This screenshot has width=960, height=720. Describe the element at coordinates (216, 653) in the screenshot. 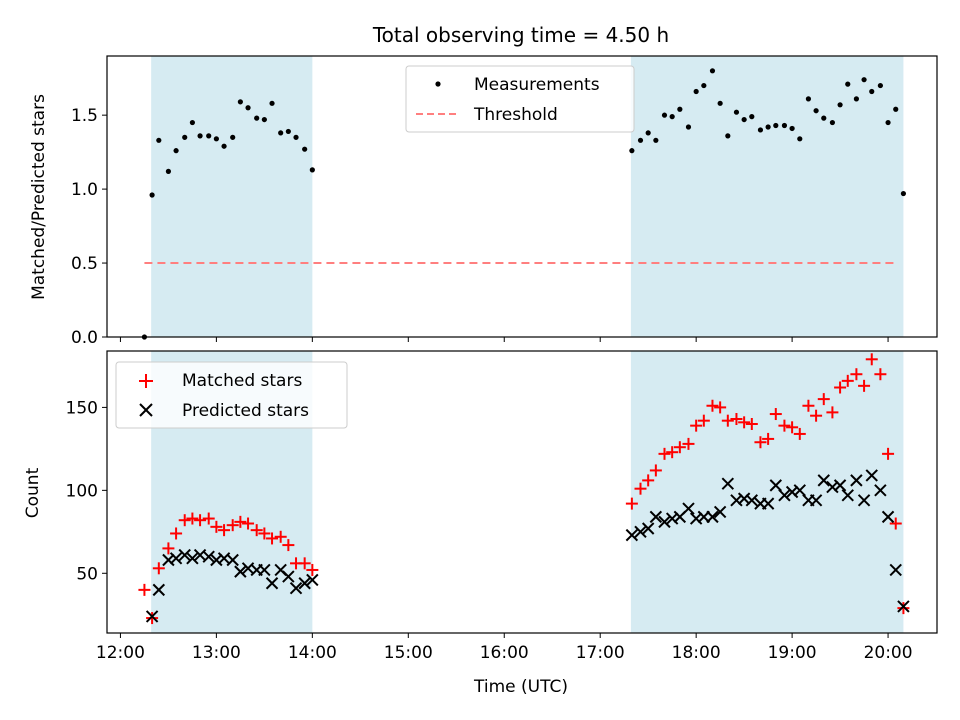

I see `x-tick-label: 13:00` at that location.